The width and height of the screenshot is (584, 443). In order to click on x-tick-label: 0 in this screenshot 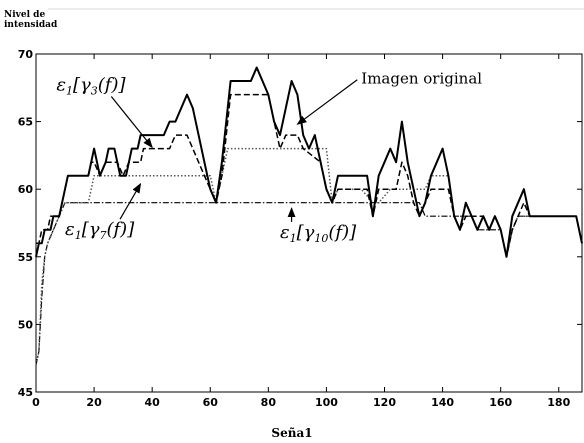, I will do `click(36, 402)`.